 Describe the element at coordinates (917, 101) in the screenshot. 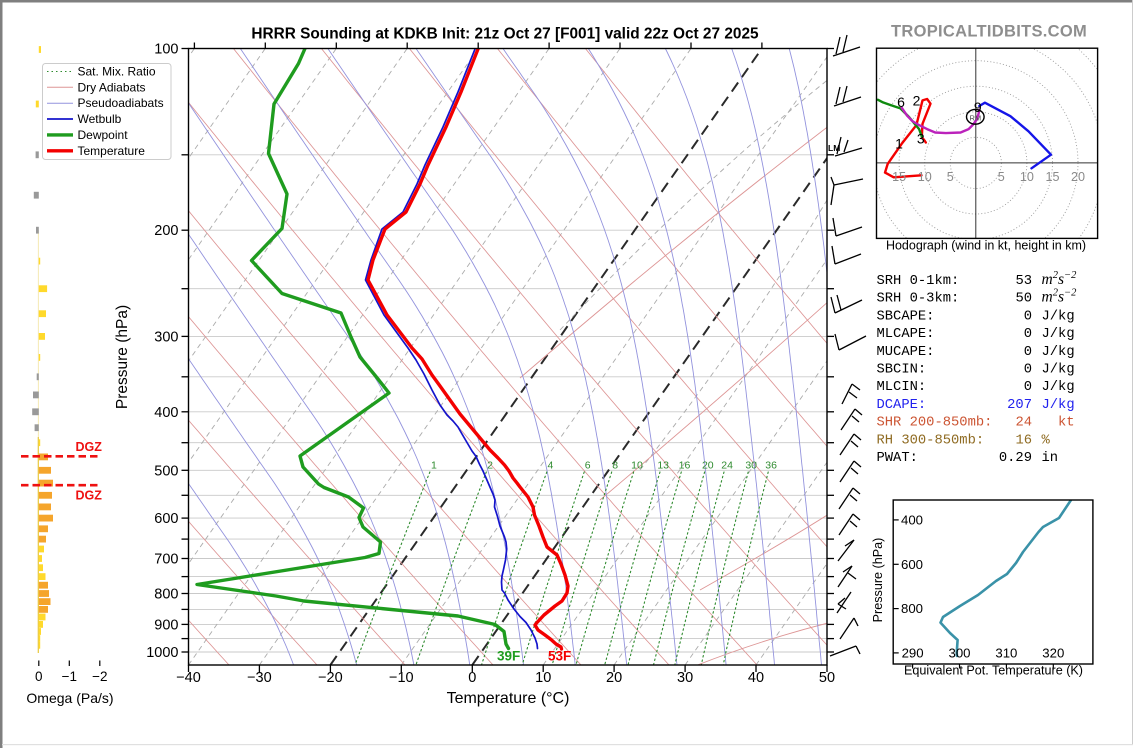

I see `svg-text: 2` at that location.